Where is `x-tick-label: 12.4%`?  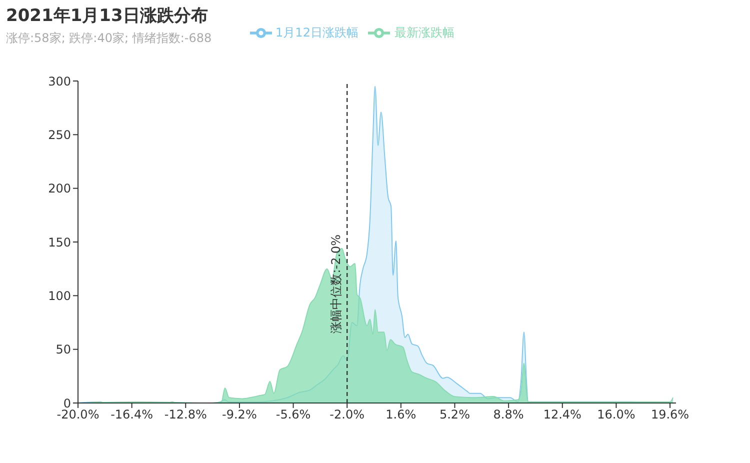
x-tick-label: 12.4% is located at coordinates (562, 415).